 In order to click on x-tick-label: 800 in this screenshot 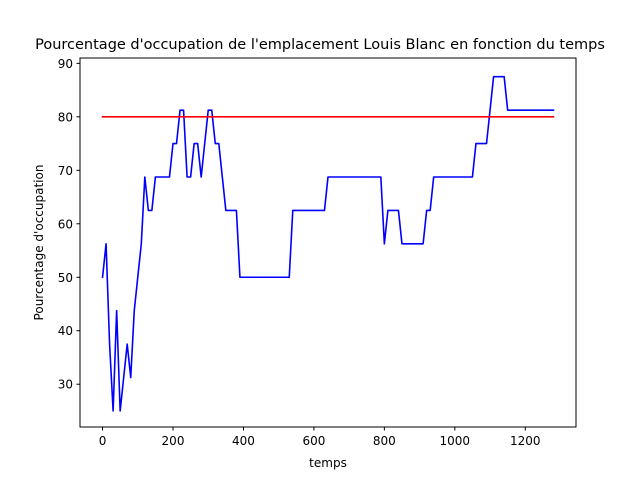, I will do `click(384, 441)`.